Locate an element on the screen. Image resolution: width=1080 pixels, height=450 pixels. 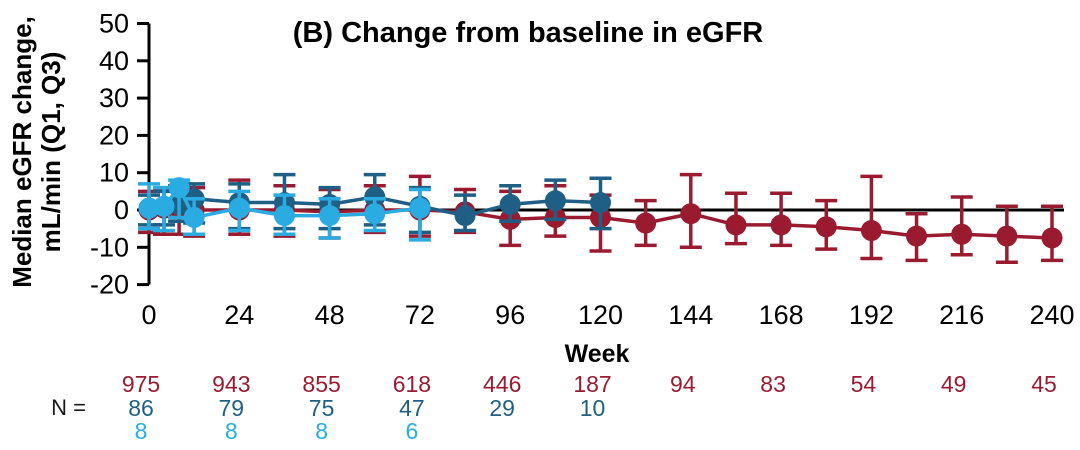
n-count: 943 is located at coordinates (231, 384).